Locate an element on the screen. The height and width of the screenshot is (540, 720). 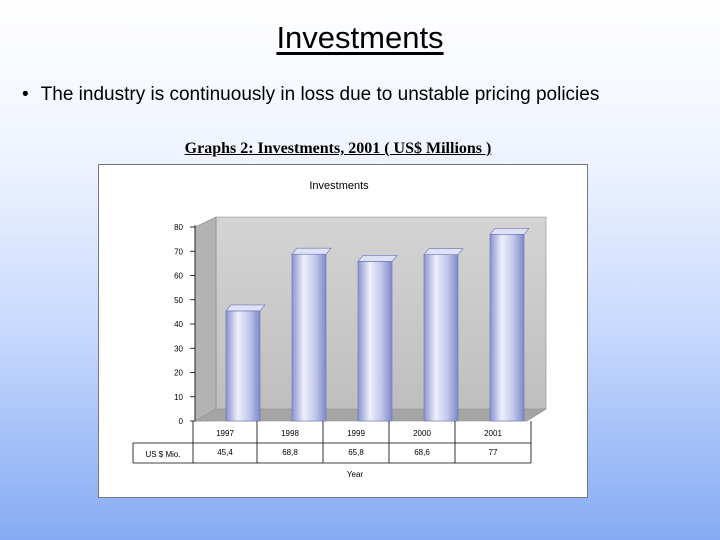
category-label: 1998 is located at coordinates (290, 433).